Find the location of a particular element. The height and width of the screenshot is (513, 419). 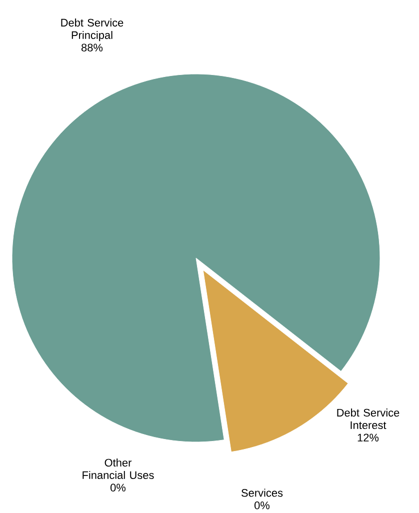

category-label: Services is located at coordinates (262, 492).